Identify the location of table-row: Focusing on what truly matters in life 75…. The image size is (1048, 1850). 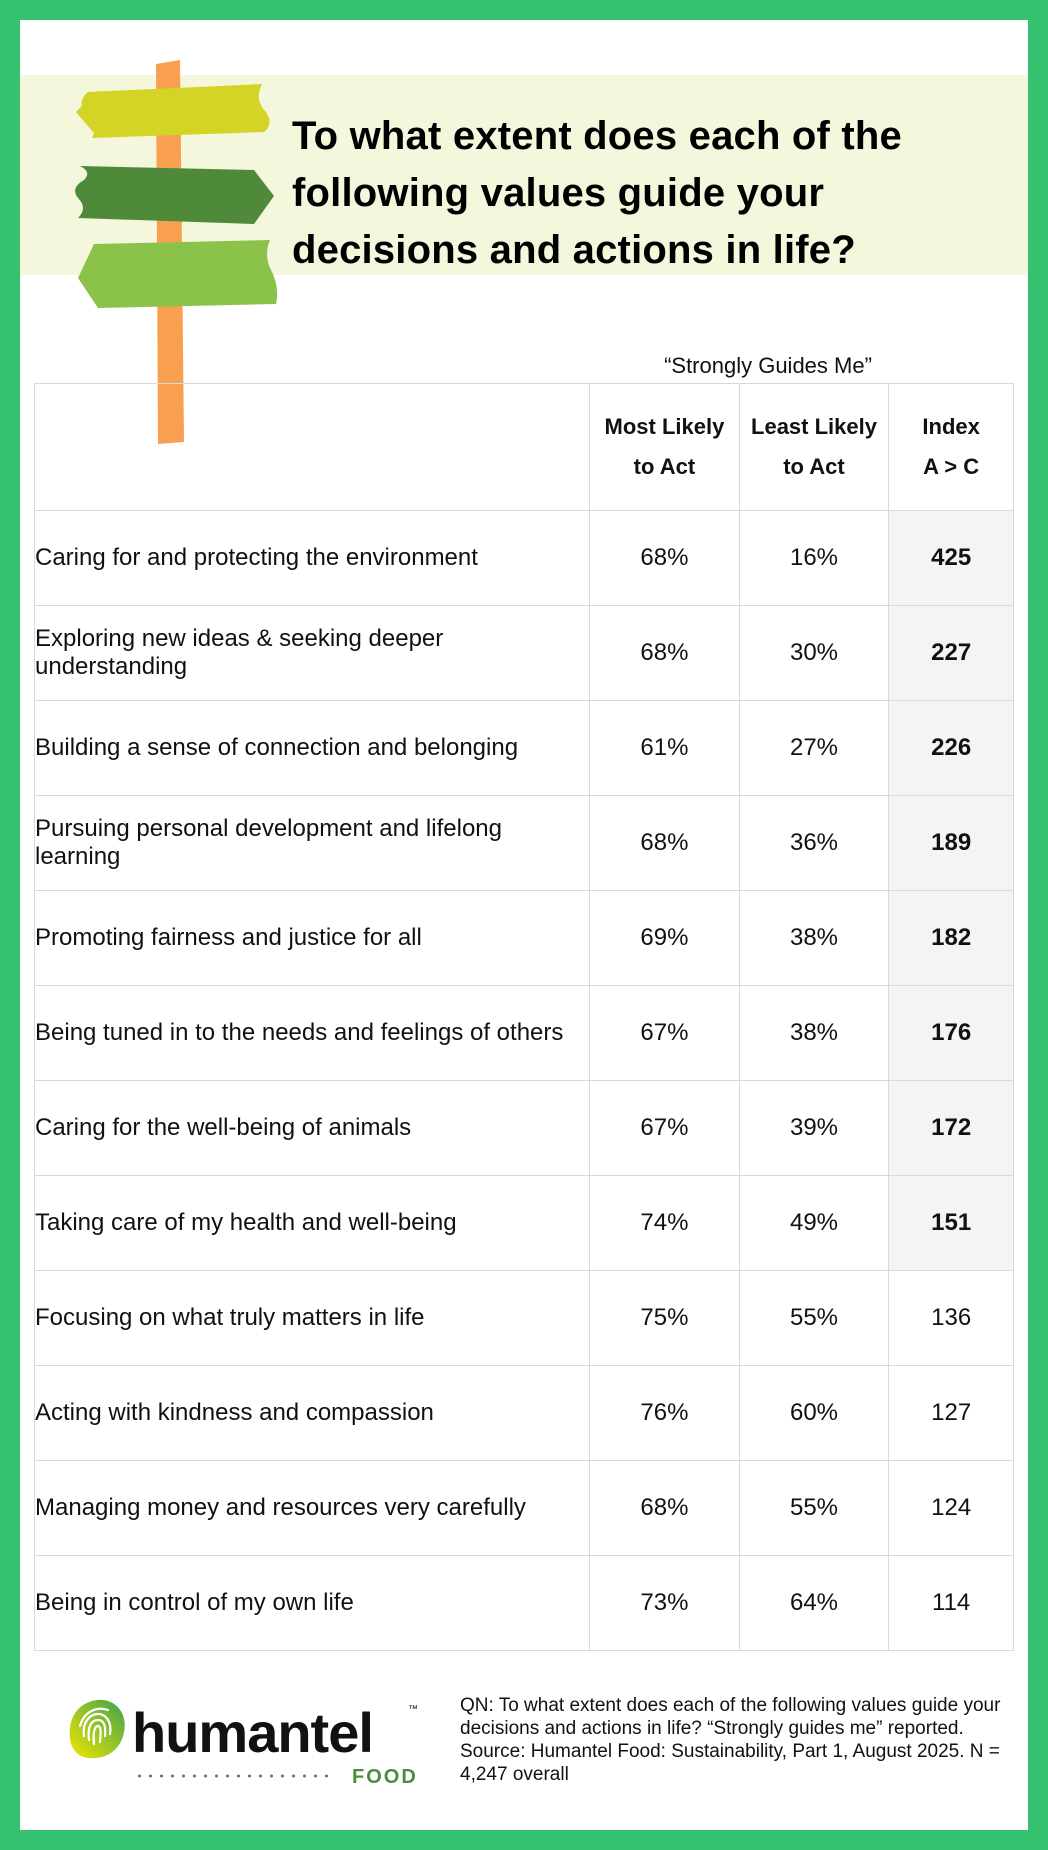
(523, 1318).